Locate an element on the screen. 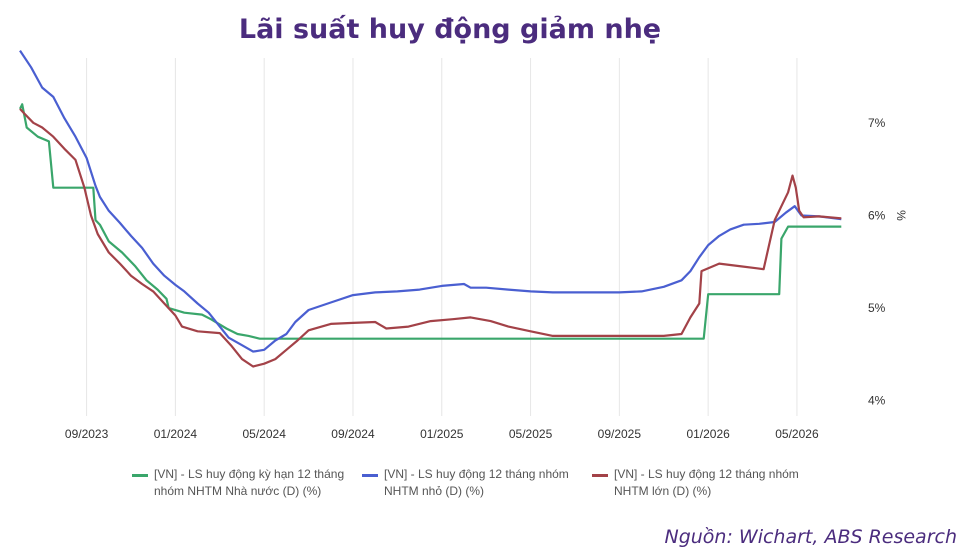 The width and height of the screenshot is (977, 556). chart-title: Lãi suất huy động giảm nhẹ is located at coordinates (450, 29).